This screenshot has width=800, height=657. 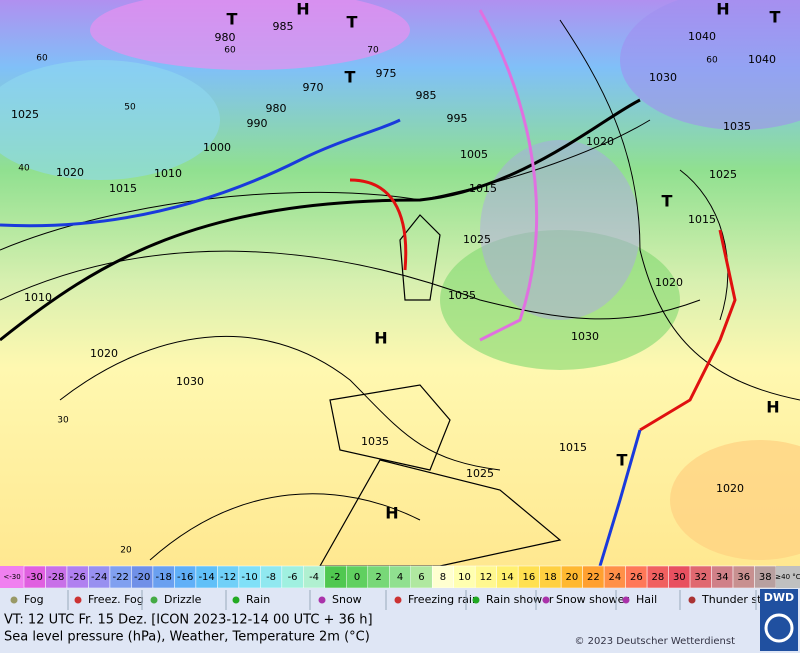 What do you see at coordinates (35, 577) in the screenshot?
I see `scale-label: -30` at bounding box center [35, 577].